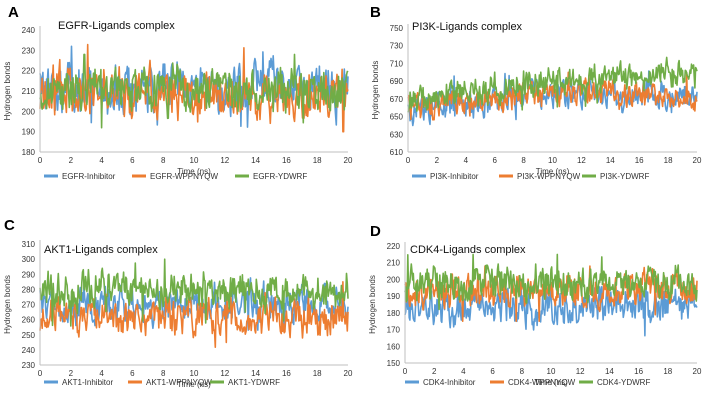  I want to click on panel-letter: D, so click(375, 231).